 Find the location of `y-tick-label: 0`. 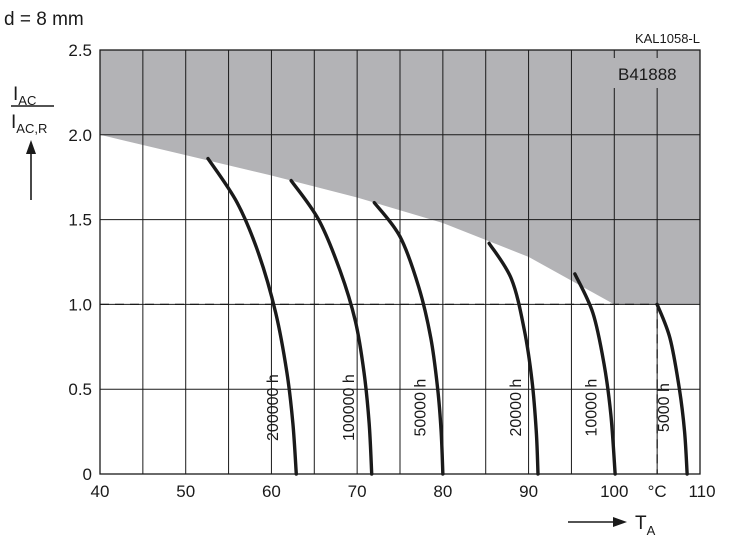

y-tick-label: 0 is located at coordinates (87, 474).